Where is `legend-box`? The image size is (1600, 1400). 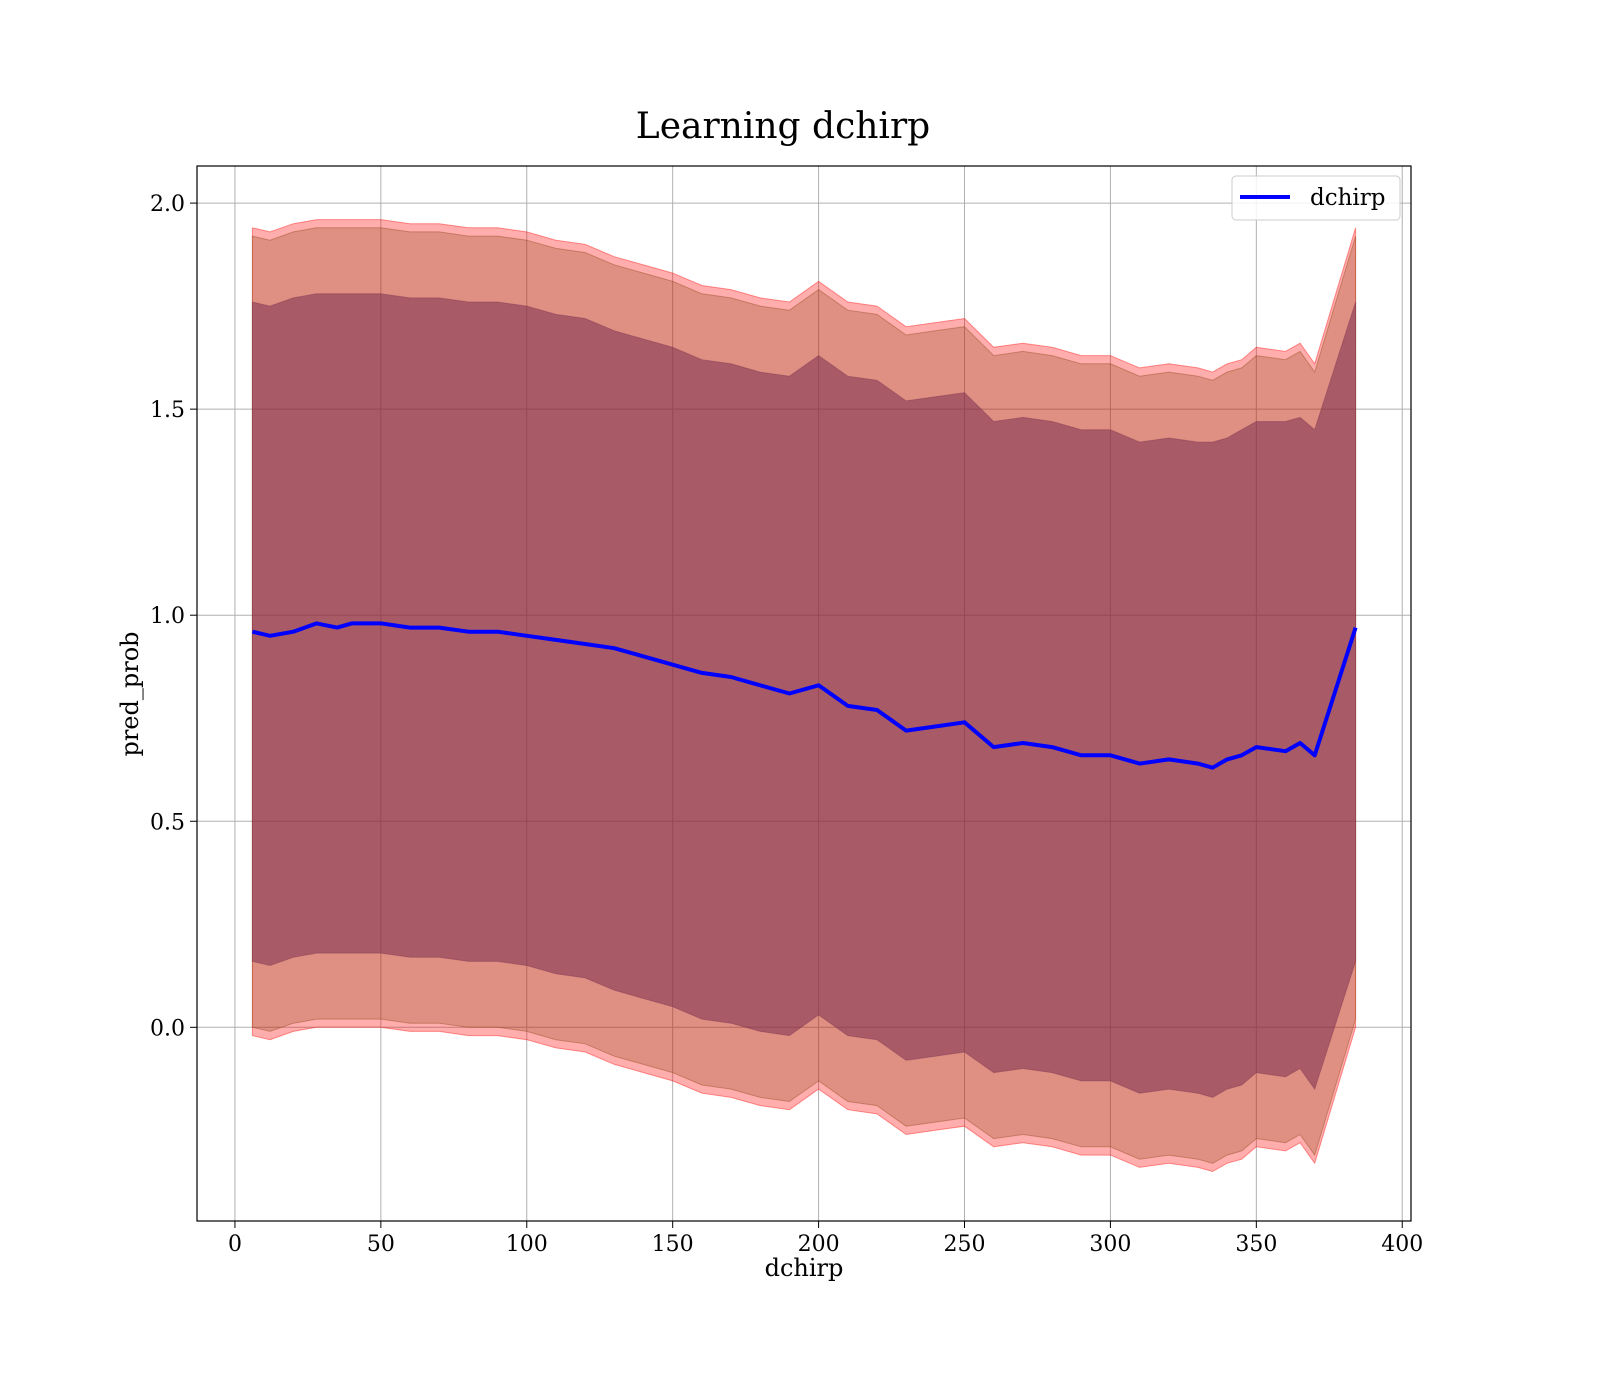 legend-box is located at coordinates (1316, 198).